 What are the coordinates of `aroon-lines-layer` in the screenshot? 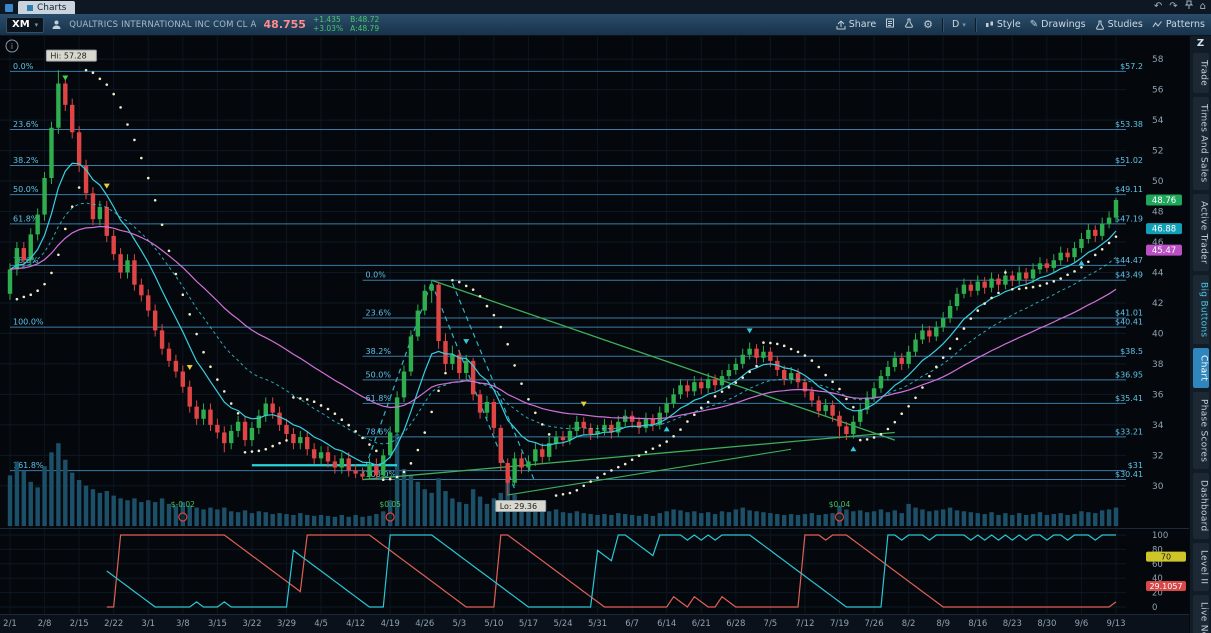 It's located at (611, 571).